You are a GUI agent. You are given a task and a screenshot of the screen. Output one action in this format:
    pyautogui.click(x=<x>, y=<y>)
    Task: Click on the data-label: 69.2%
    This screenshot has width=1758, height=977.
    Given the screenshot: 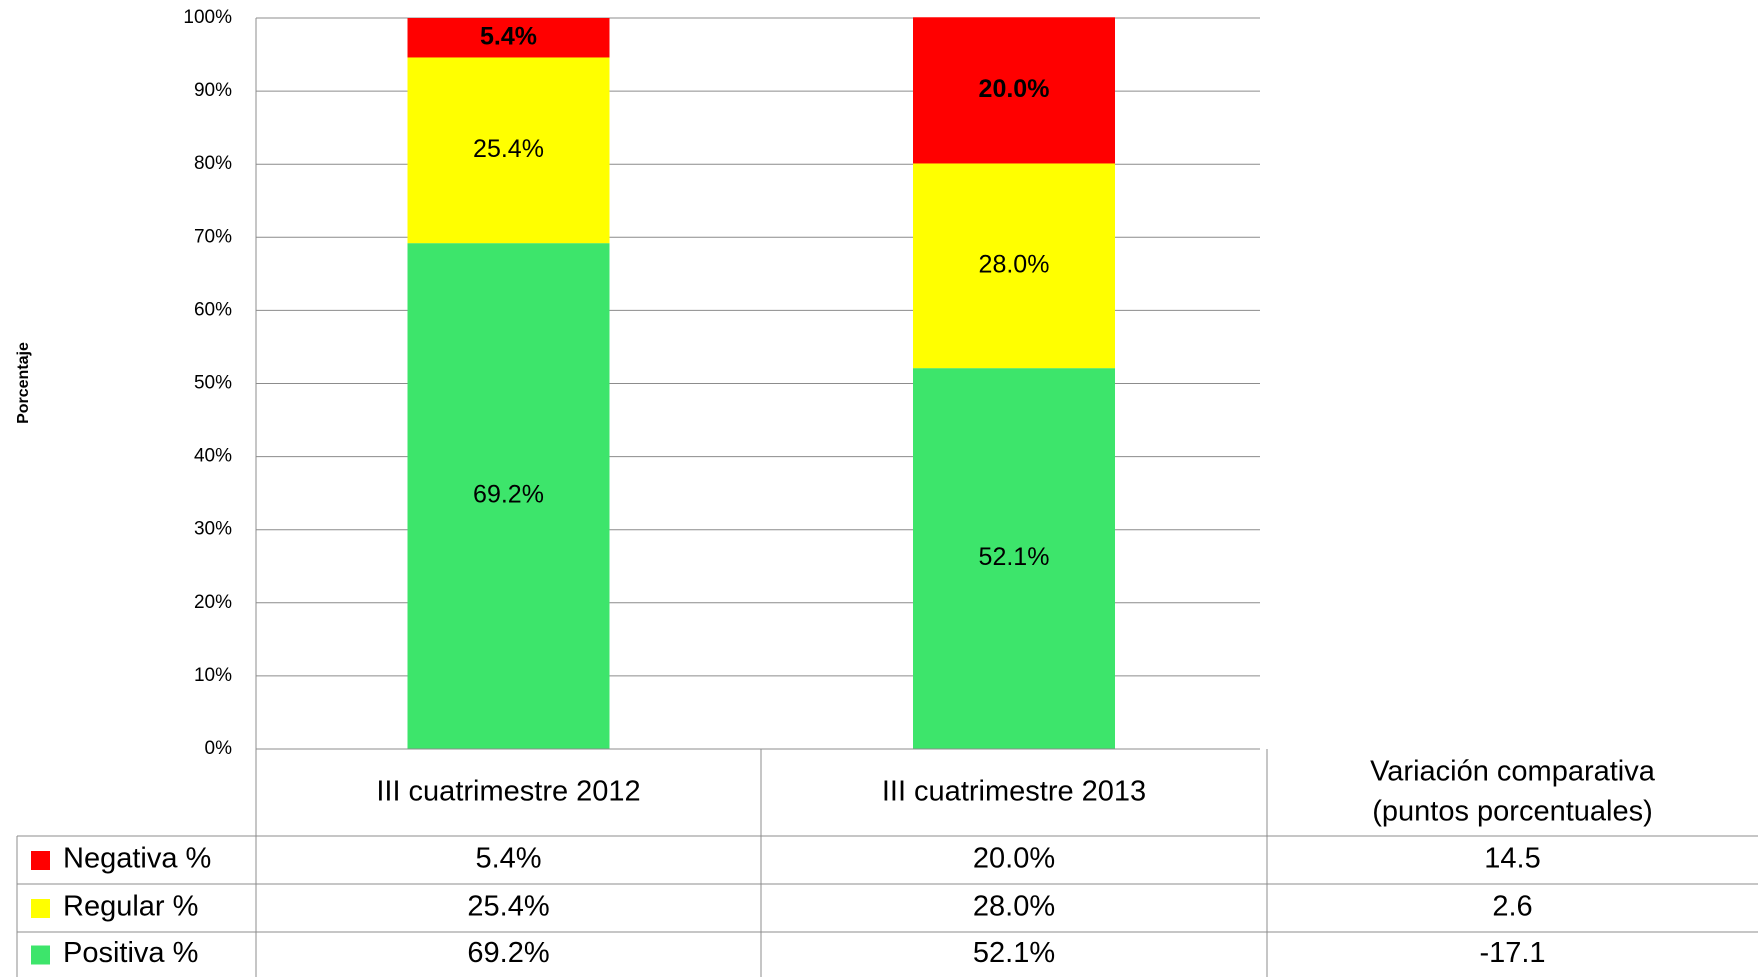 What is the action you would take?
    pyautogui.click(x=508, y=495)
    